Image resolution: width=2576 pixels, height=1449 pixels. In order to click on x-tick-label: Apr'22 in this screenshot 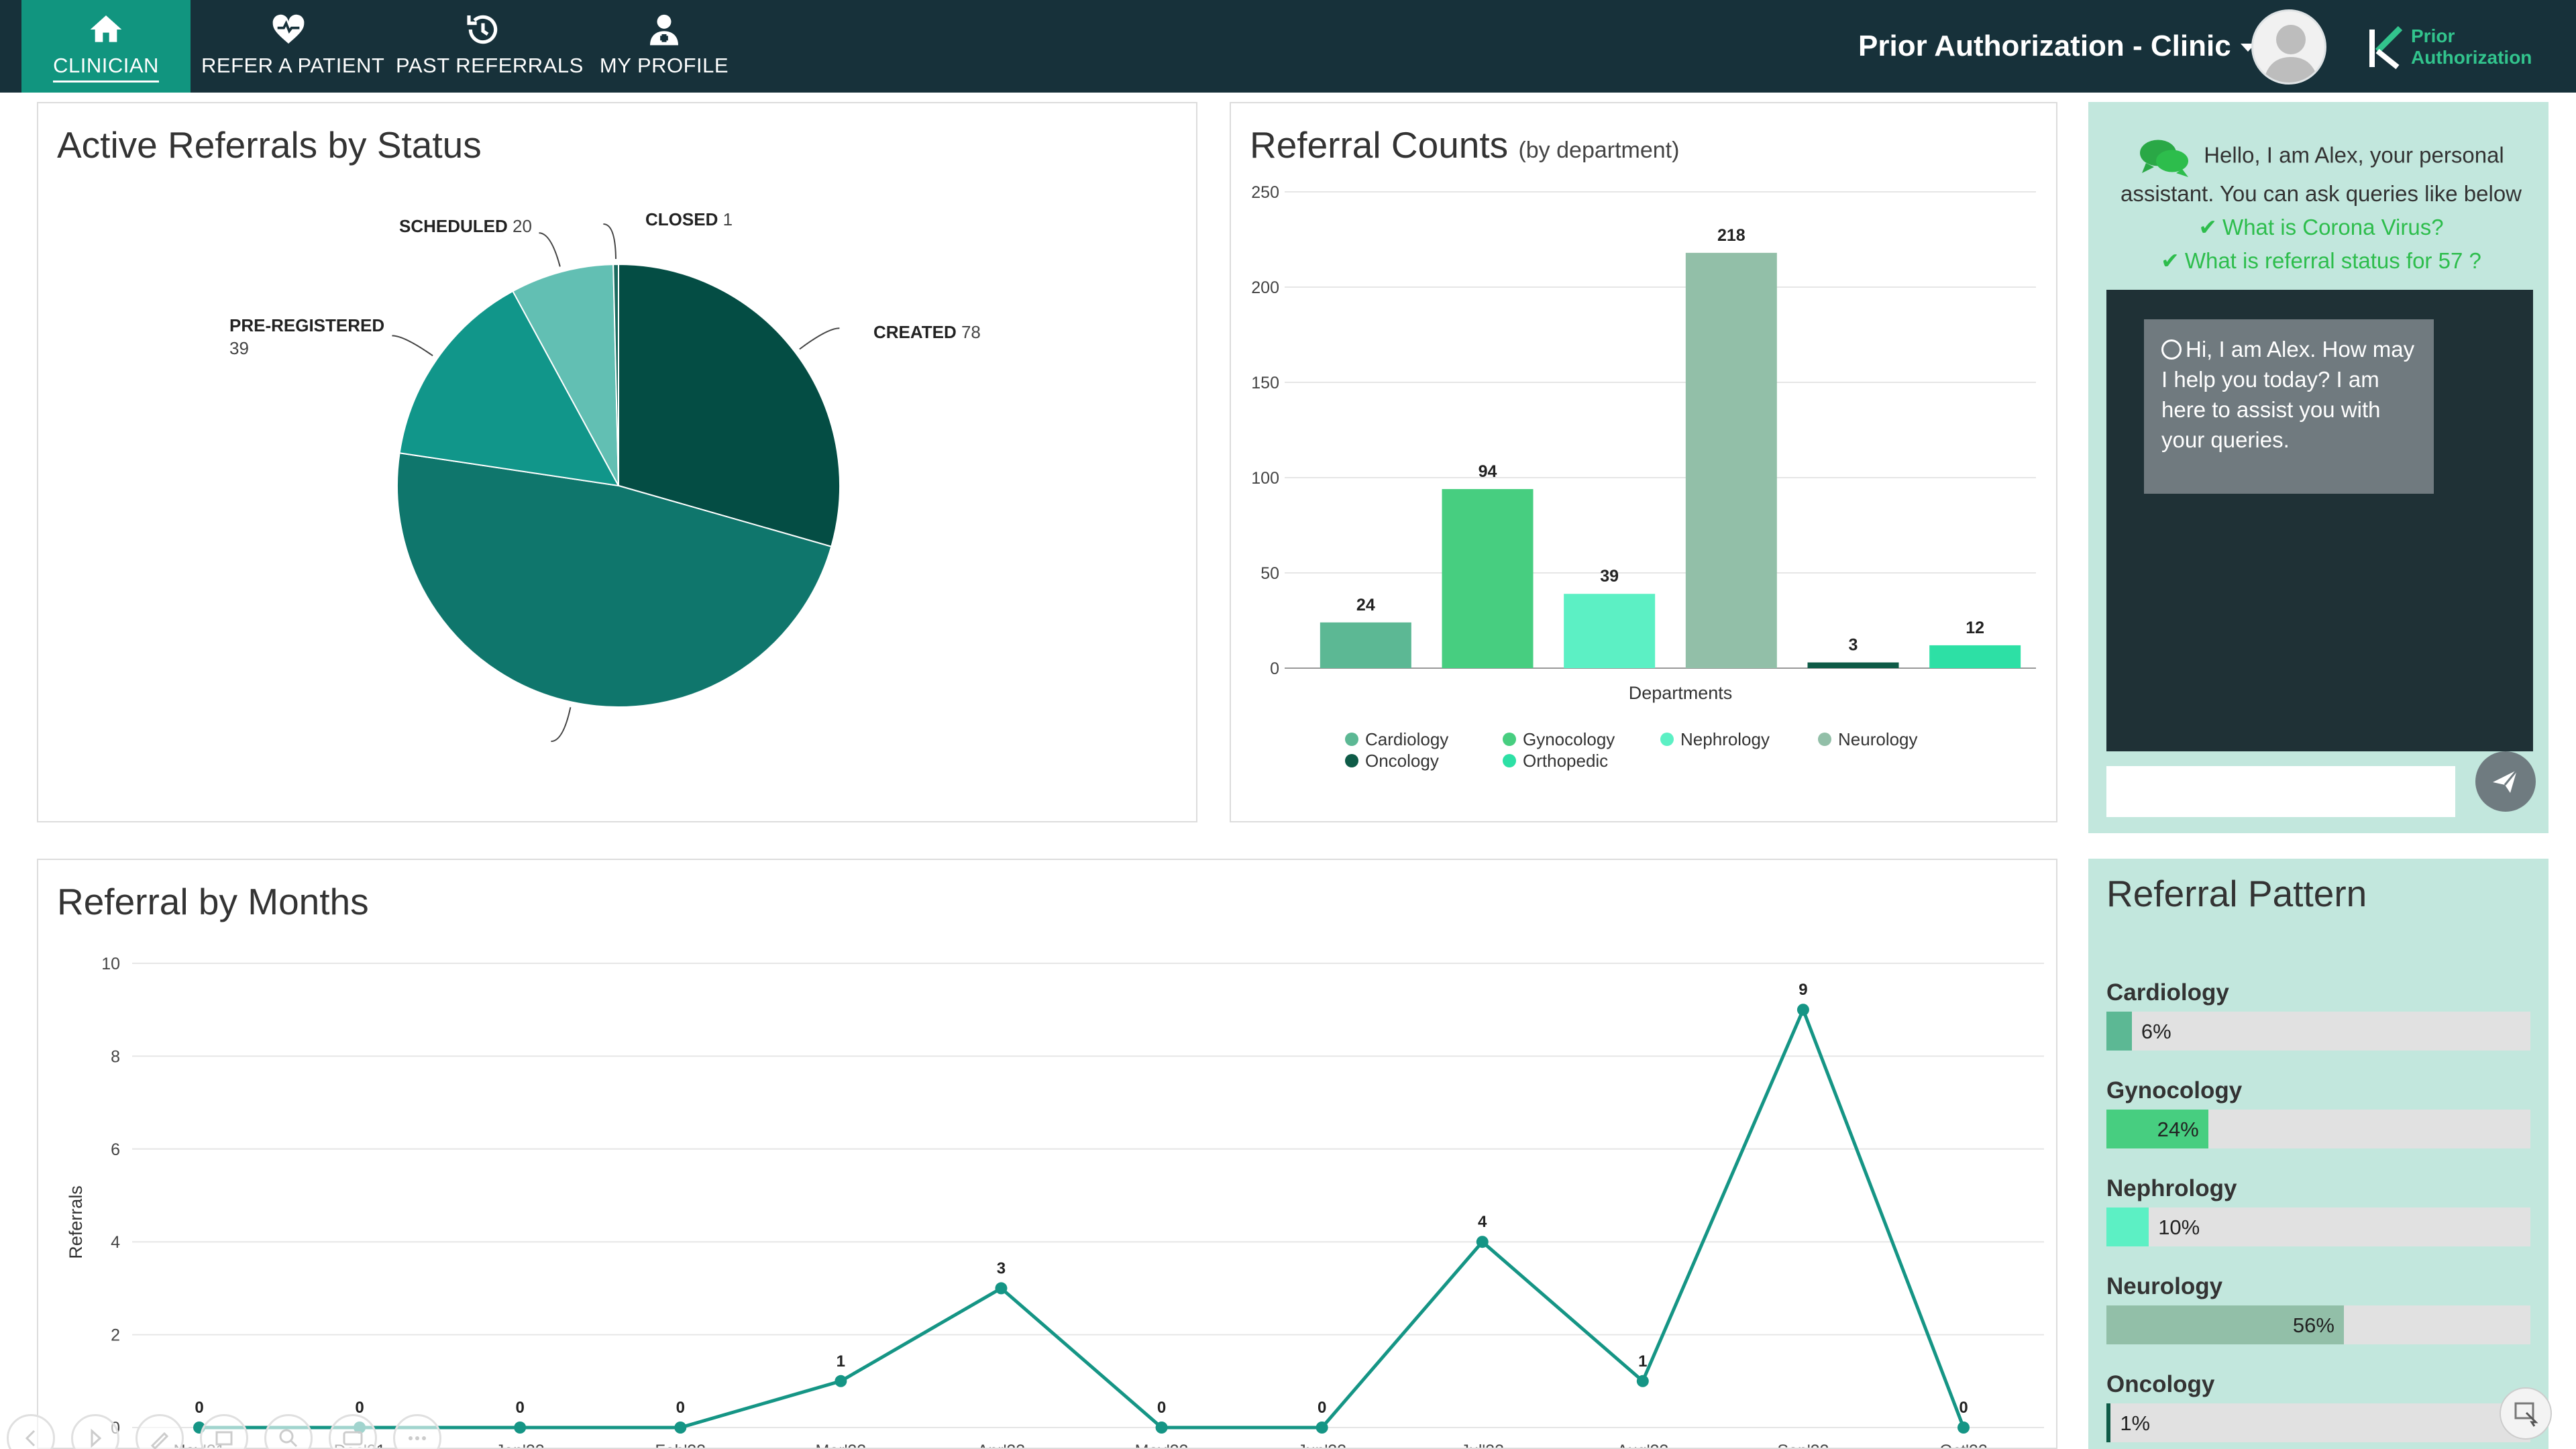, I will do `click(1001, 1445)`.